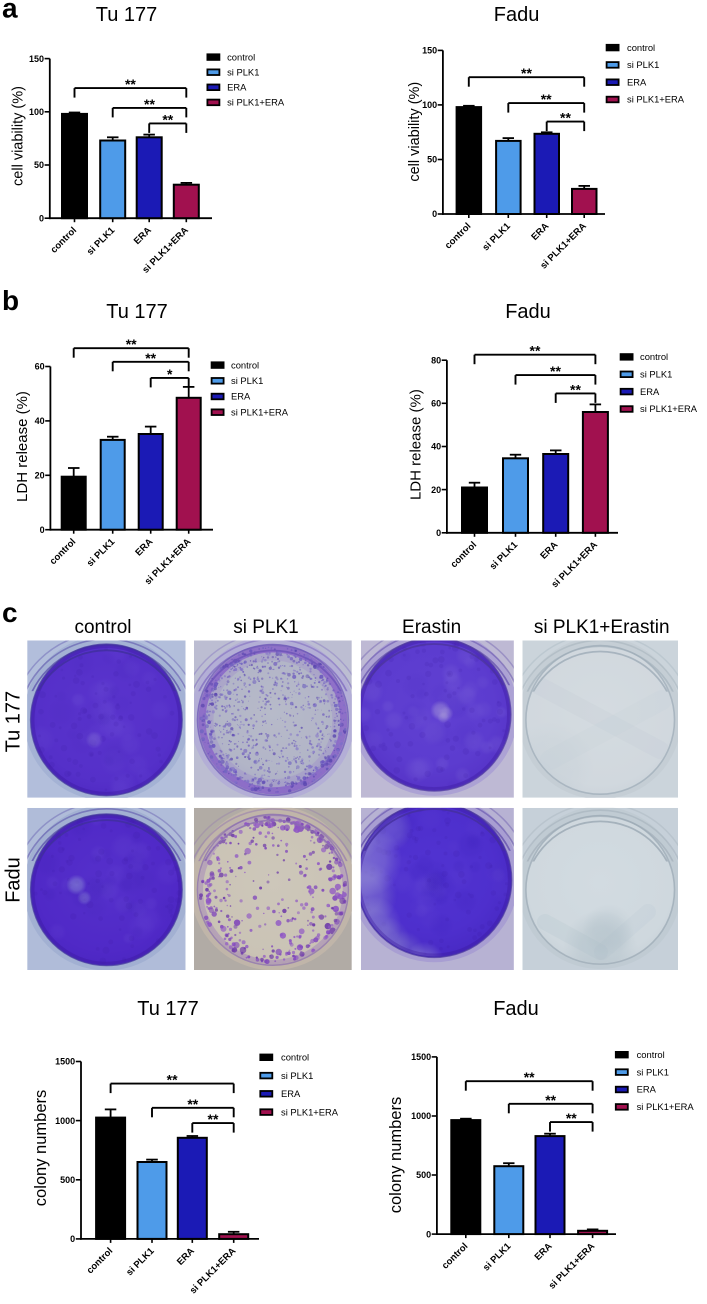 This screenshot has height=1304, width=707. Describe the element at coordinates (436, 360) in the screenshot. I see `svg-text: 80` at that location.